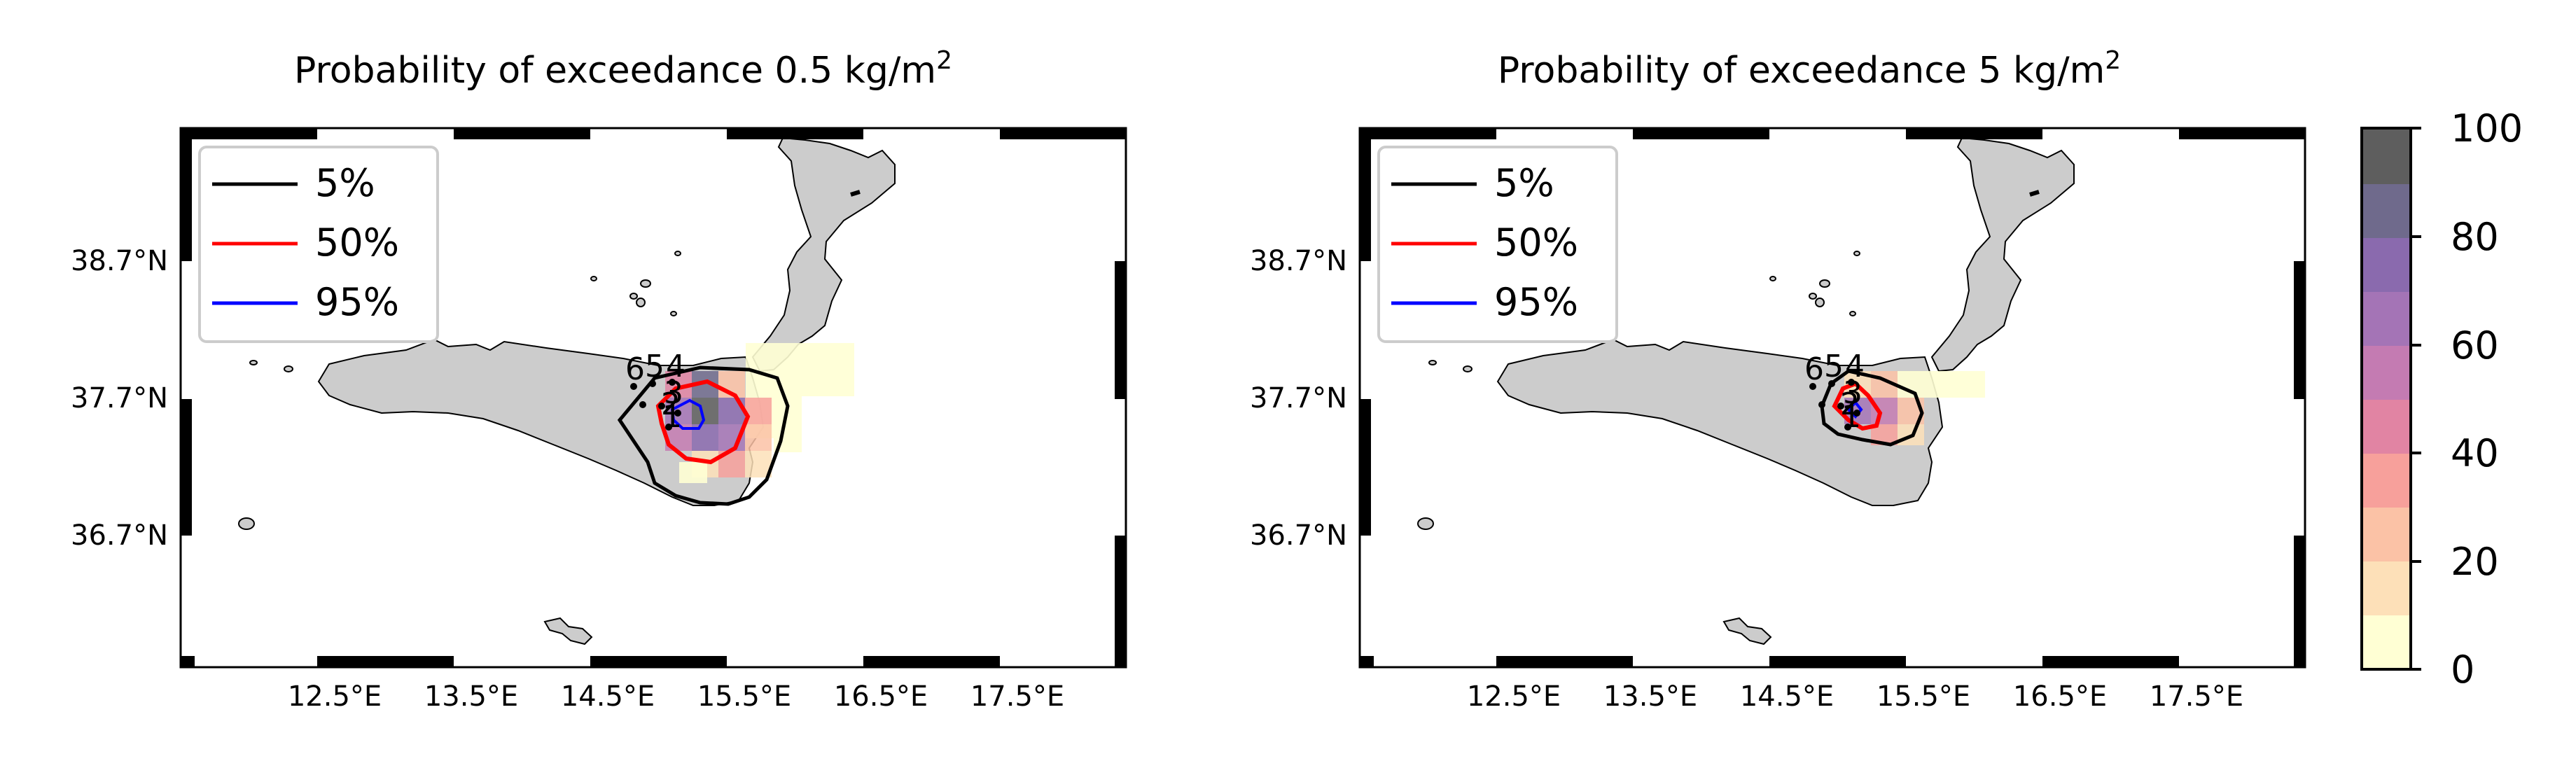  Describe the element at coordinates (1809, 69) in the screenshot. I see `panel-right-title: Probability of exceedance 5 kg/m2` at that location.